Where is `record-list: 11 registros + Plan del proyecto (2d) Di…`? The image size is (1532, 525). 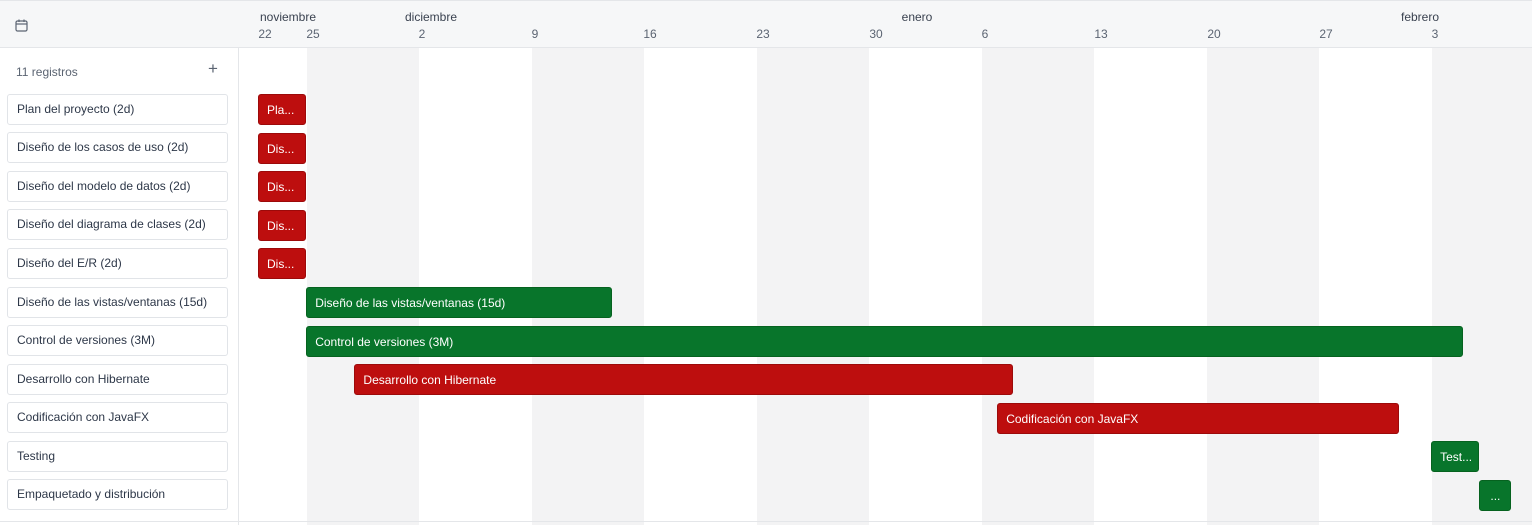
record-list: 11 registros + Plan del proyecto (2d) Di… is located at coordinates (119, 286).